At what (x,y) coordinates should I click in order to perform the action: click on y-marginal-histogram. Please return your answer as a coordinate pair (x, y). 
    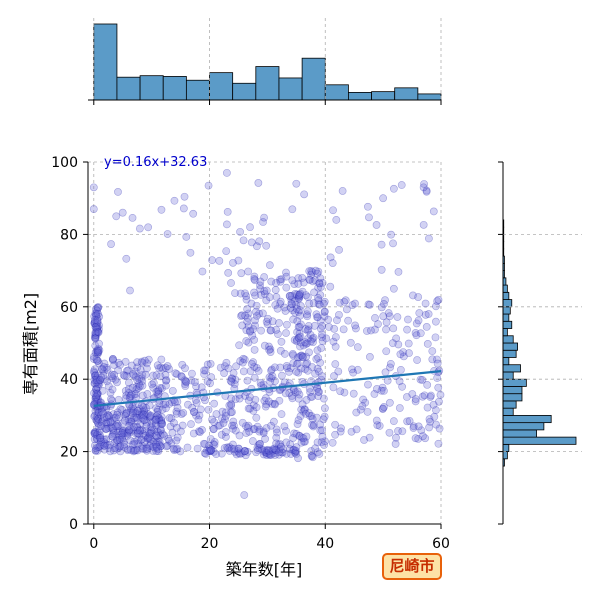
    Looking at the image, I should click on (540, 343).